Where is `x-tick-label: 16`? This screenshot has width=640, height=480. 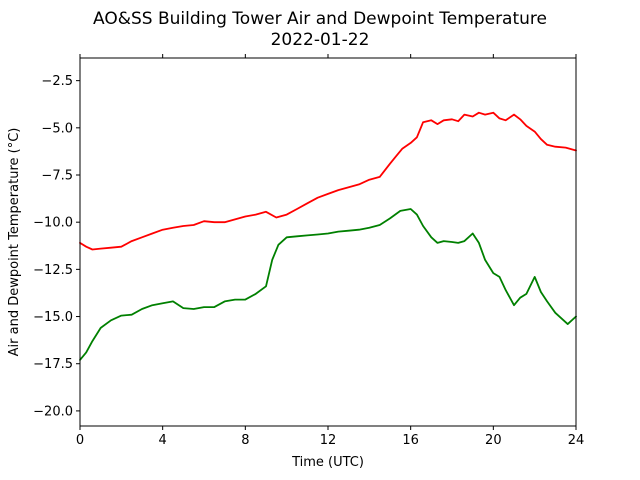 x-tick-label: 16 is located at coordinates (410, 440).